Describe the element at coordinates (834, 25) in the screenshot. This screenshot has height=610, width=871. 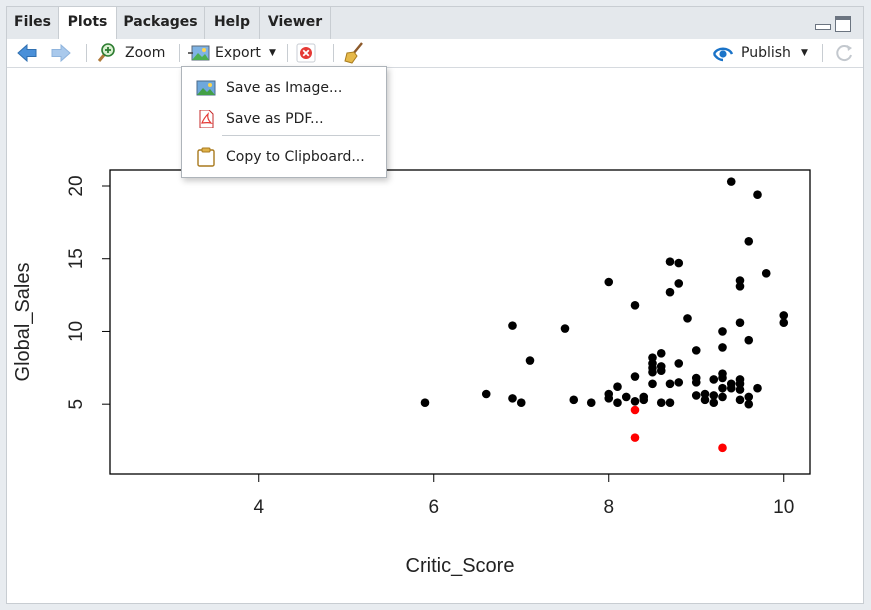
I see `window-controls` at that location.